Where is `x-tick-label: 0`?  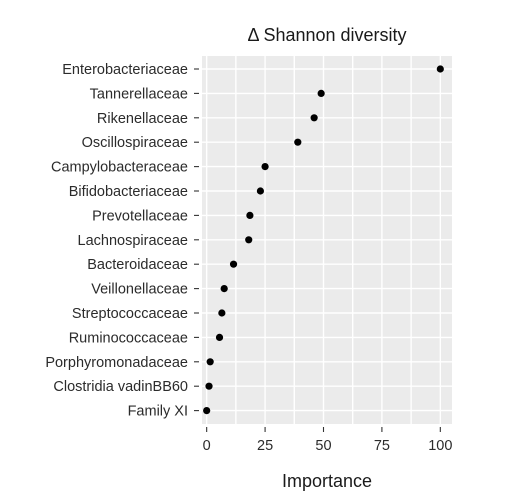
x-tick-label: 0 is located at coordinates (207, 446).